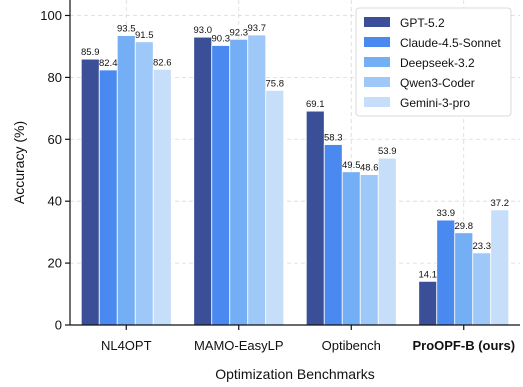 This screenshot has height=387, width=523. I want to click on y-tick-label: 60, so click(55, 139).